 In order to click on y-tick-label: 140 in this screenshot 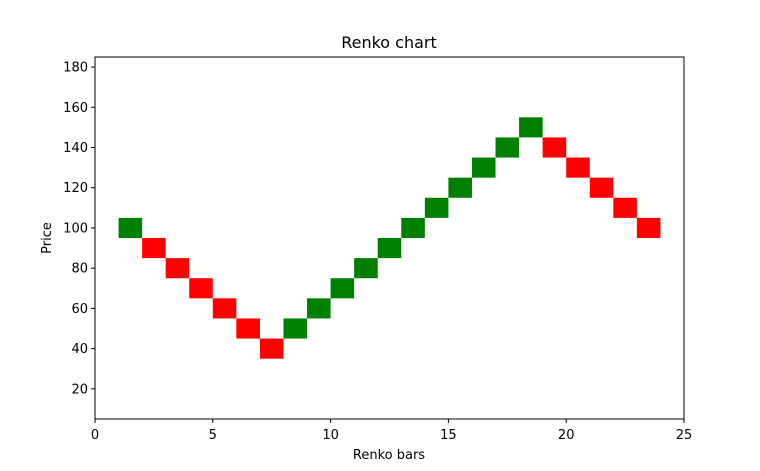, I will do `click(75, 148)`.